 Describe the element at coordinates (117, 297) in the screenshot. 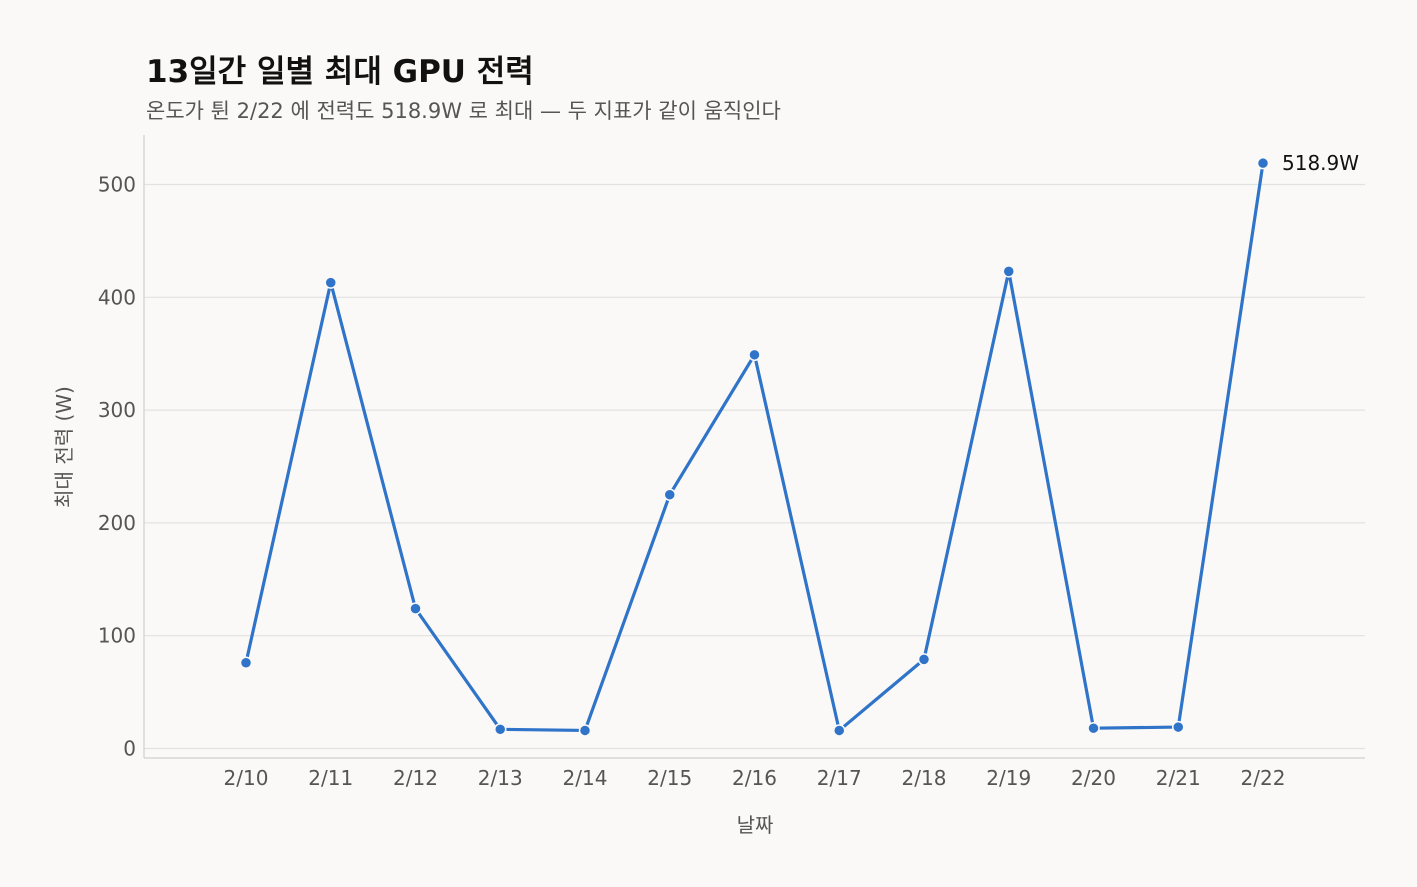

I see `y-tick-label: 400` at that location.